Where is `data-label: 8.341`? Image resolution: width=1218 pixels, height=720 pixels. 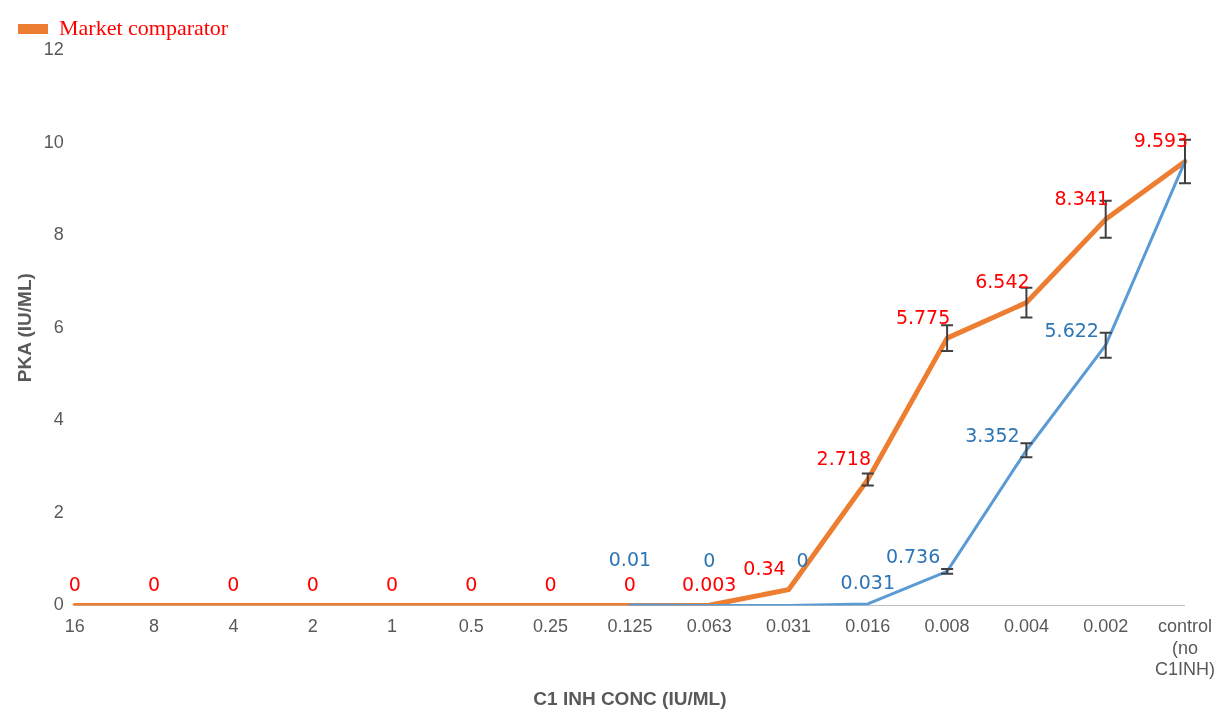
data-label: 8.341 is located at coordinates (1081, 197).